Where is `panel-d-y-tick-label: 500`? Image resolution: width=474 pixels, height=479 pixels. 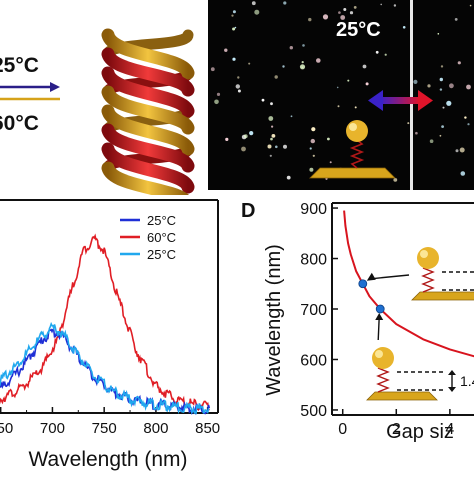 panel-d-y-tick-label: 500 is located at coordinates (313, 411).